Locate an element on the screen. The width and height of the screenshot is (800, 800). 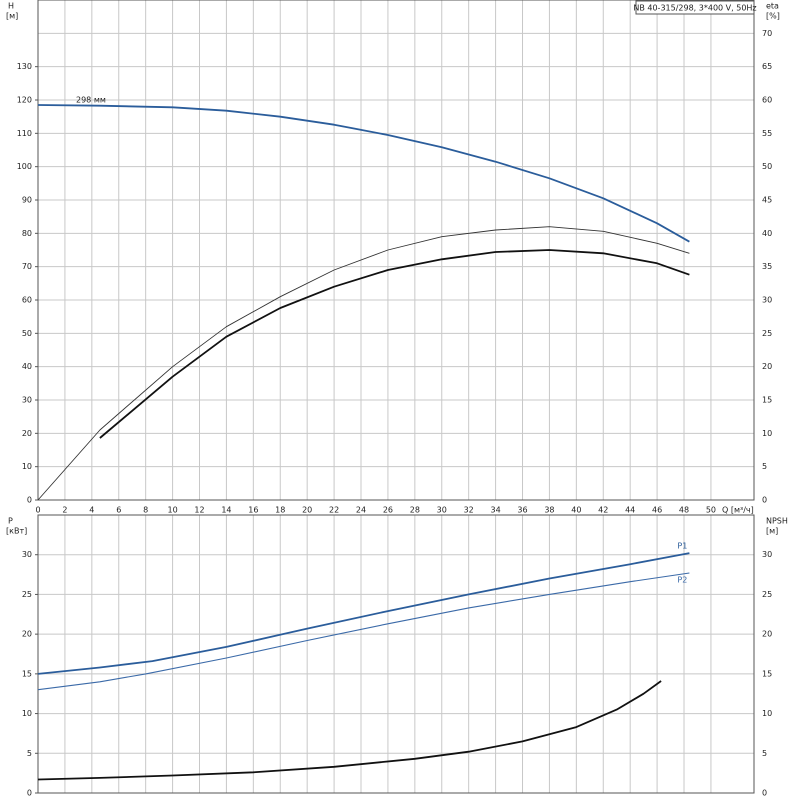
y-axis-label: H is located at coordinates (11, 6).